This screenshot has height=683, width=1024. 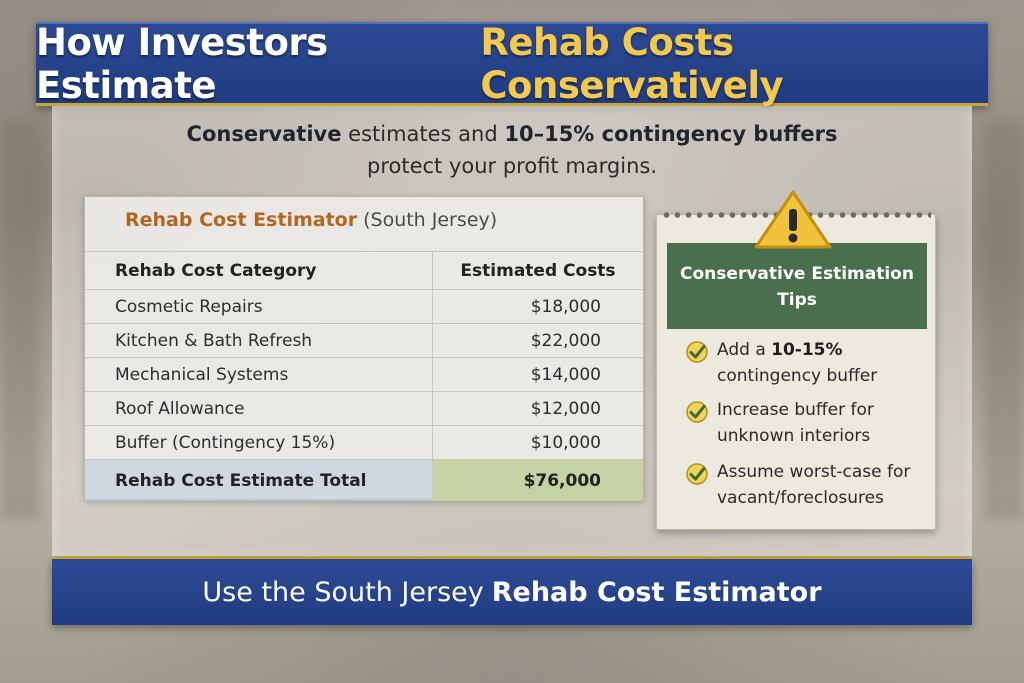 I want to click on header-category: Rehab Cost Category, so click(x=259, y=270).